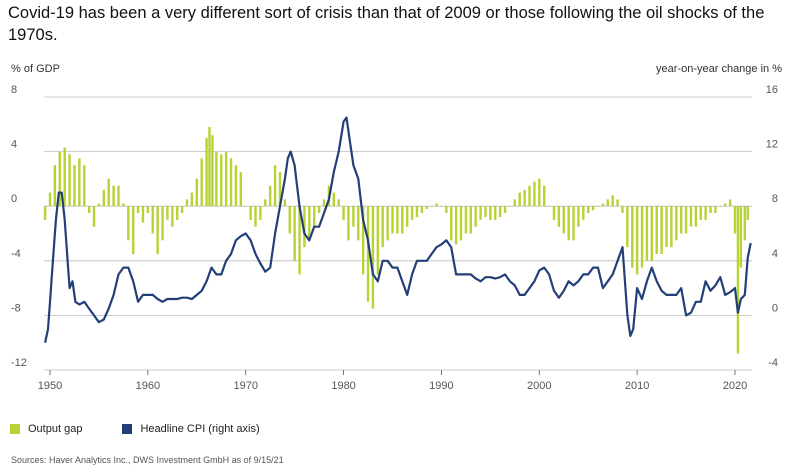 This screenshot has width=794, height=472. What do you see at coordinates (14, 145) in the screenshot?
I see `left-tick-label: 4` at bounding box center [14, 145].